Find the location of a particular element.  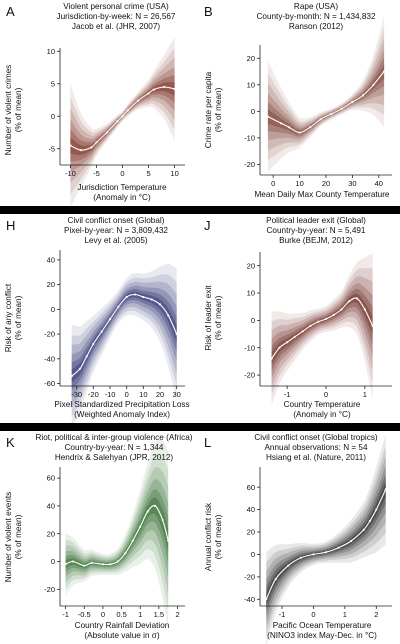

x-axis-label: (Anomaly in °C) is located at coordinates (322, 414).